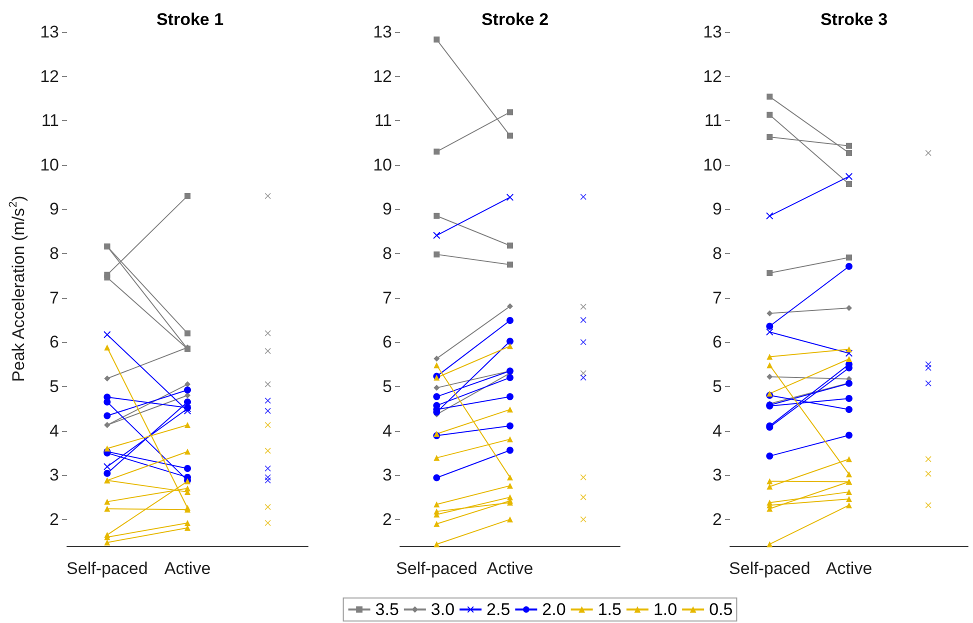 This screenshot has height=623, width=973. What do you see at coordinates (387, 609) in the screenshot?
I see `legend-label: 3.5` at bounding box center [387, 609].